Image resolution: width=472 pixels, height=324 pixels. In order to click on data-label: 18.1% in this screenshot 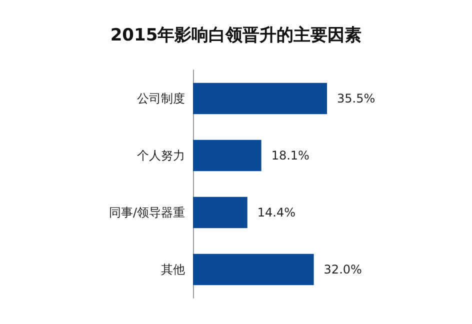, I will do `click(290, 155)`.